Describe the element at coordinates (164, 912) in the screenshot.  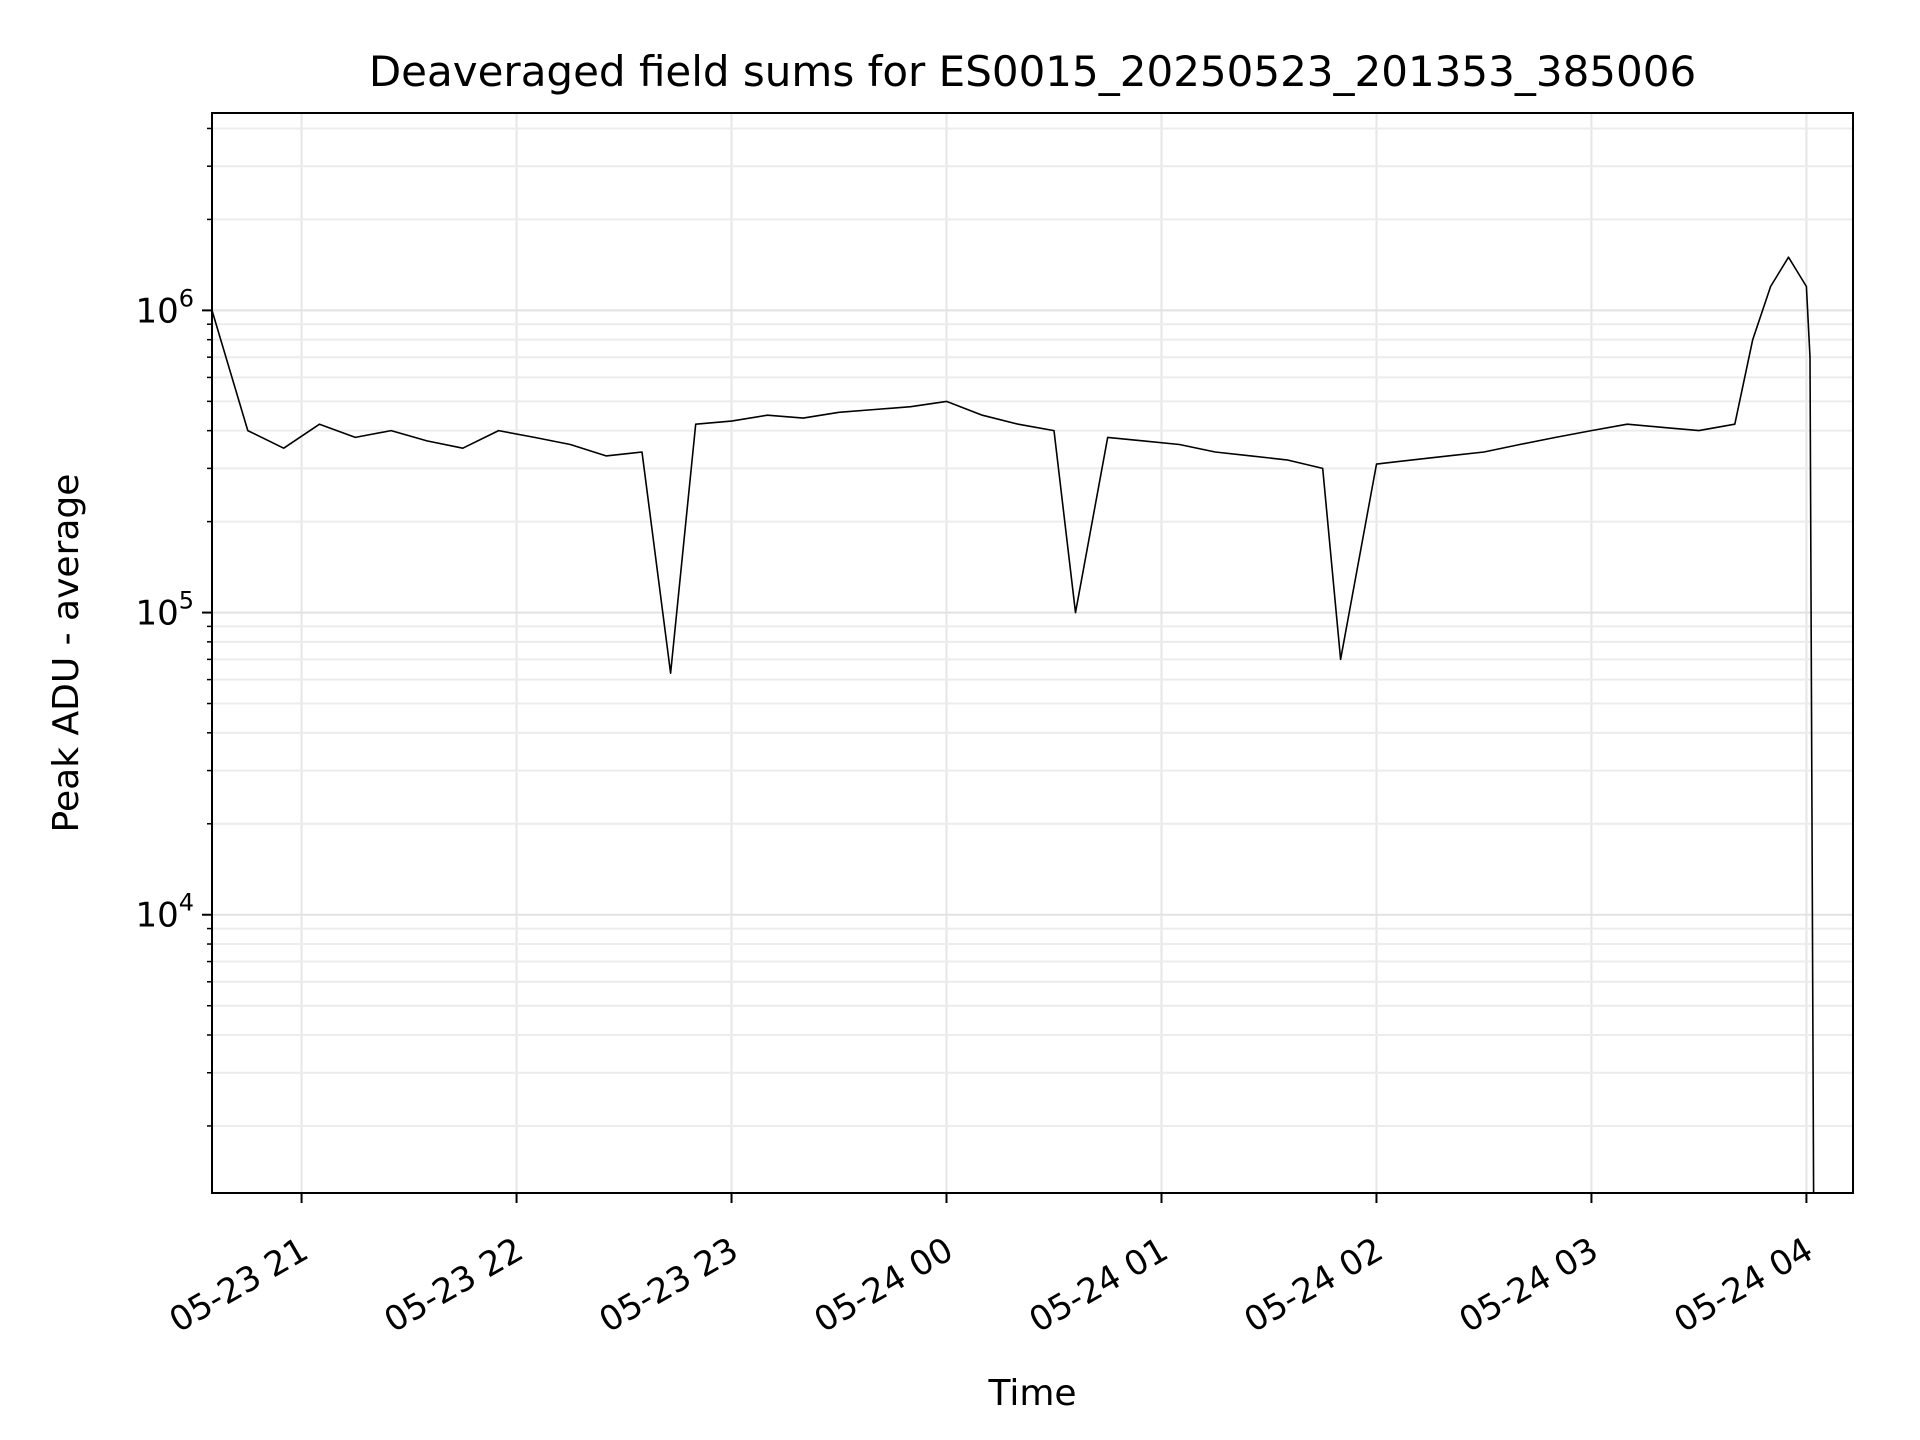
I see `y-tick-label: 10⁴` at that location.